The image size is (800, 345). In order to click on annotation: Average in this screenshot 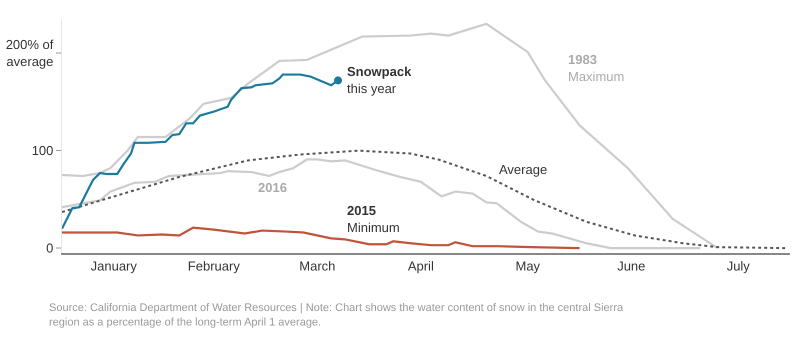, I will do `click(523, 169)`.